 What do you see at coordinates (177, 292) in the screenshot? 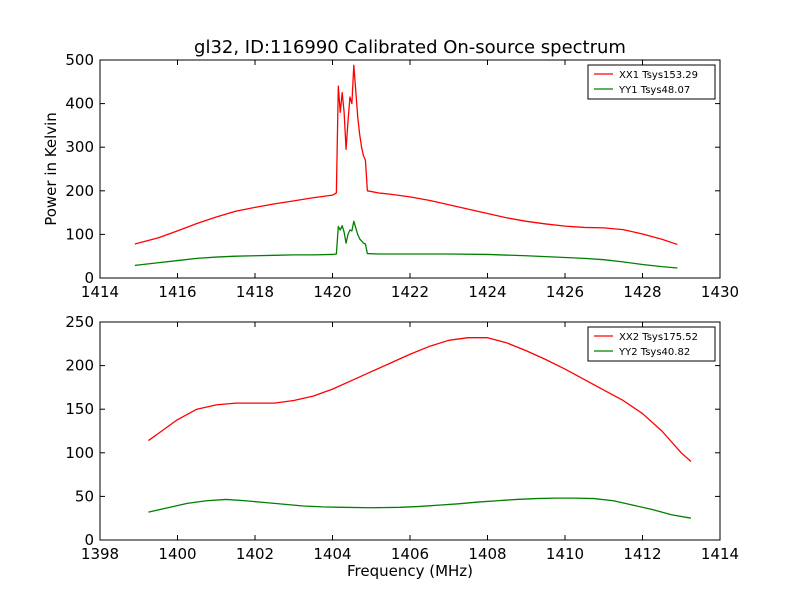
I see `top-x-tick-label: 1416` at bounding box center [177, 292].